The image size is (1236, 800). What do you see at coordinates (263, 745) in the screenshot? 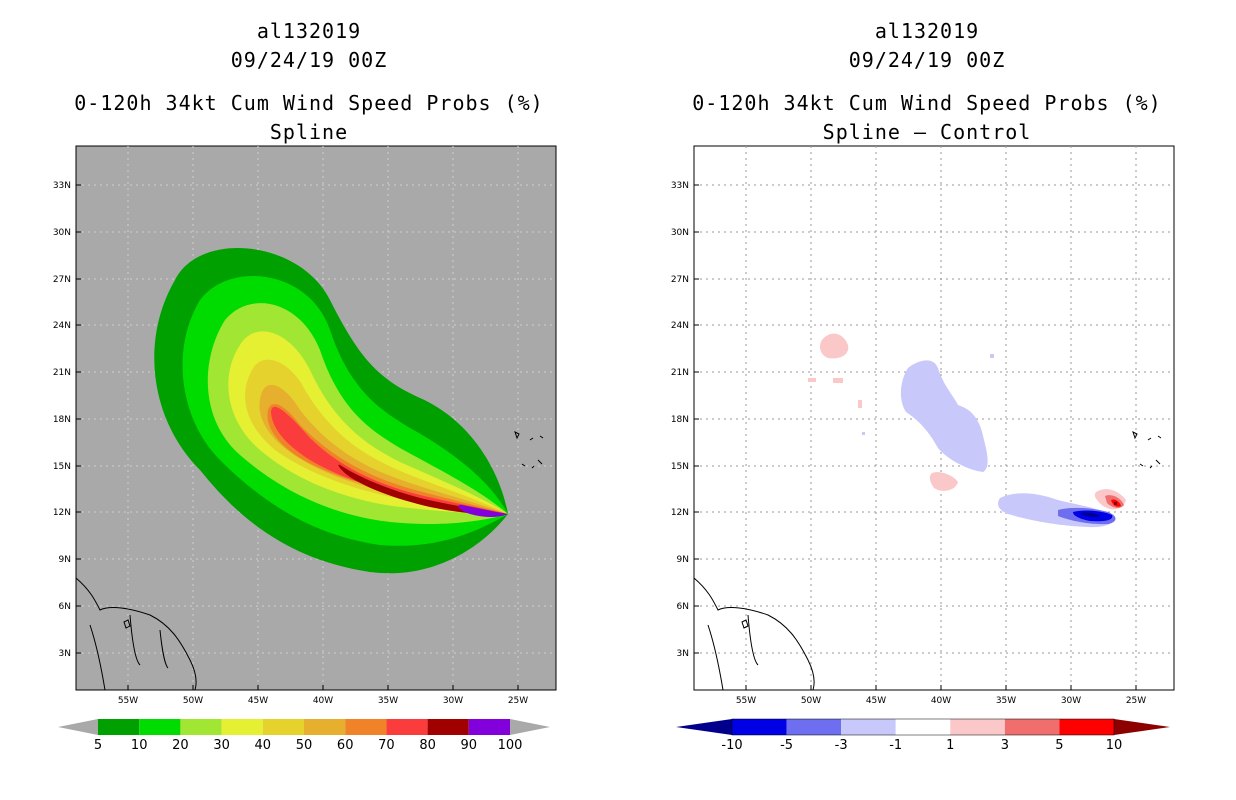
I see `left-colorbar-label: 40` at bounding box center [263, 745].